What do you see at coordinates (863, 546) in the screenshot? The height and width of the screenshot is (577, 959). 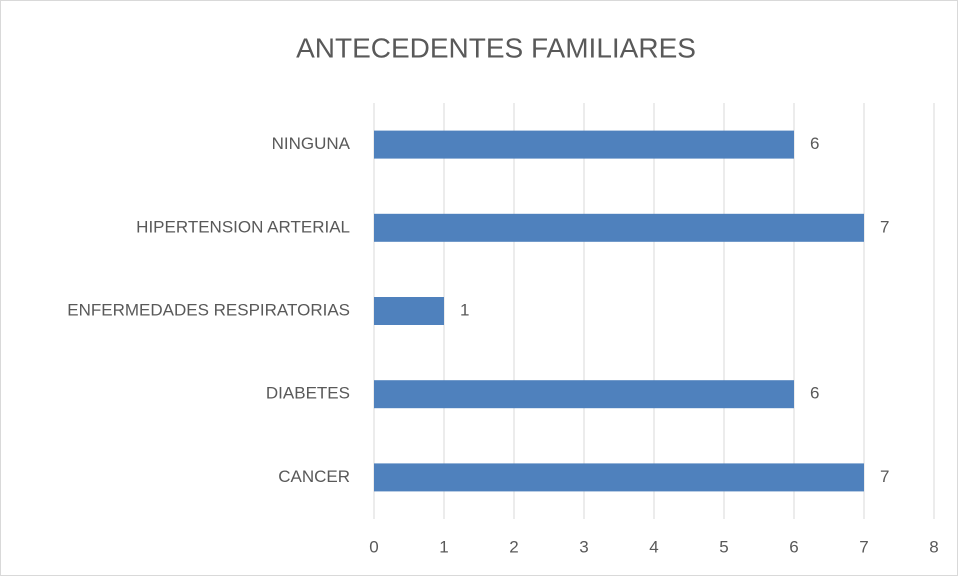 I see `x-tick-label: 7` at bounding box center [863, 546].